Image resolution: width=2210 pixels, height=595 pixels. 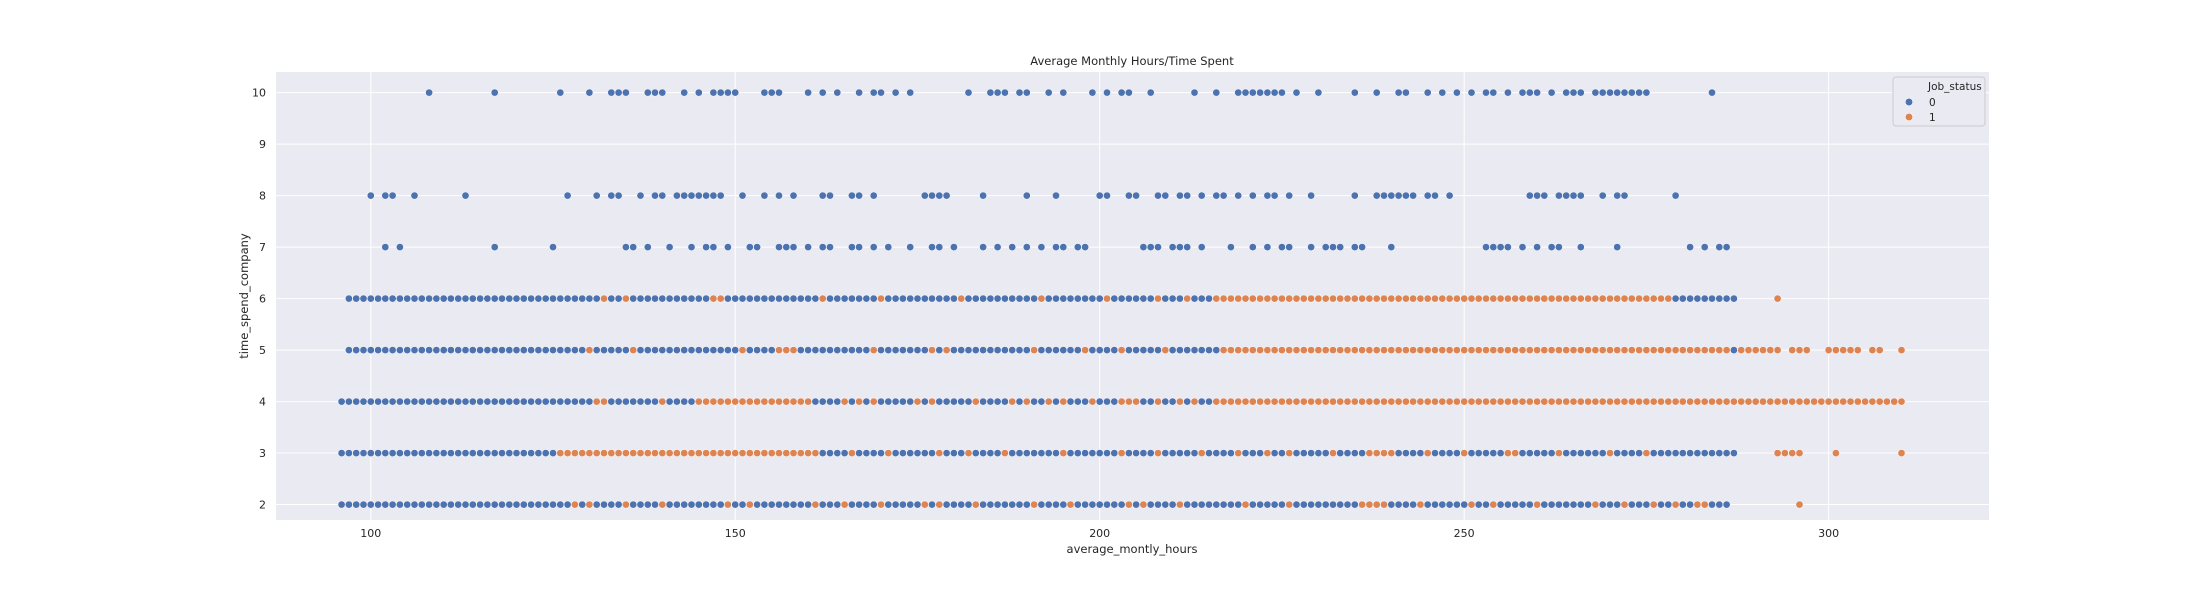 What do you see at coordinates (262, 144) in the screenshot?
I see `y-tick-label: 9` at bounding box center [262, 144].